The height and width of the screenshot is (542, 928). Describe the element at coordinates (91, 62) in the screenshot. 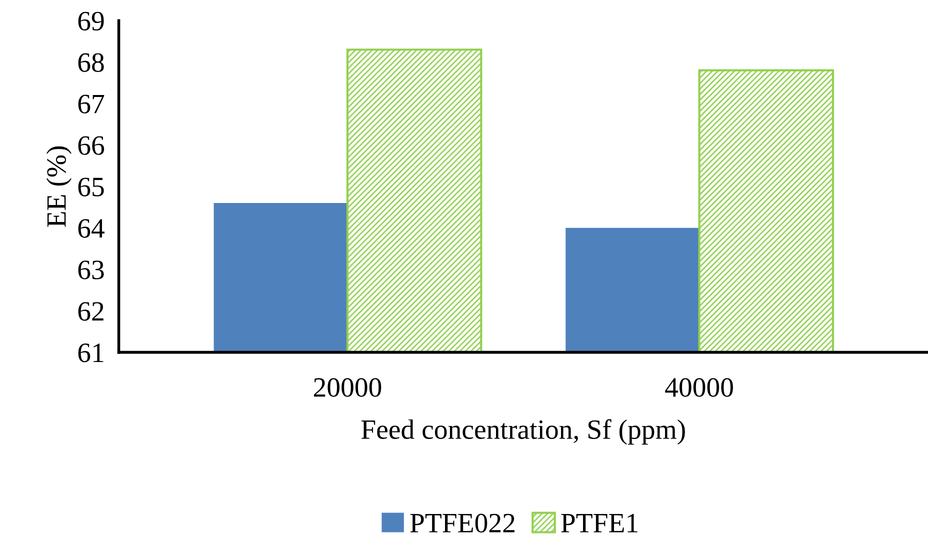

I see `y-tick-label: 68` at that location.